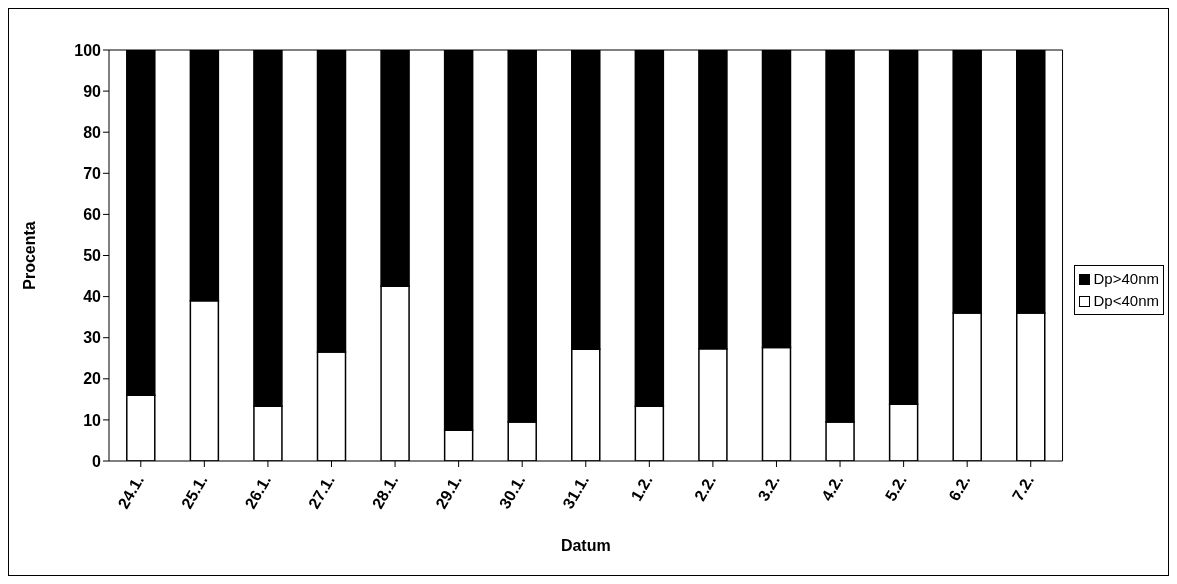 This screenshot has width=1177, height=584. I want to click on x-tick-label: 6.2., so click(959, 488).